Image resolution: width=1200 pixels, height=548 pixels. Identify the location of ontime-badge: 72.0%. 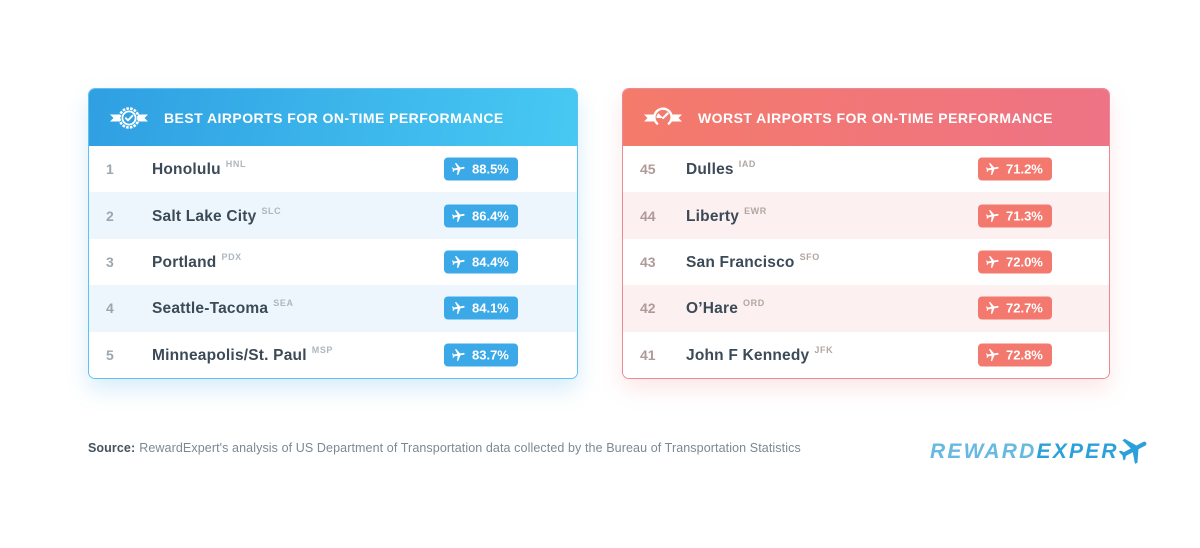
(1015, 262).